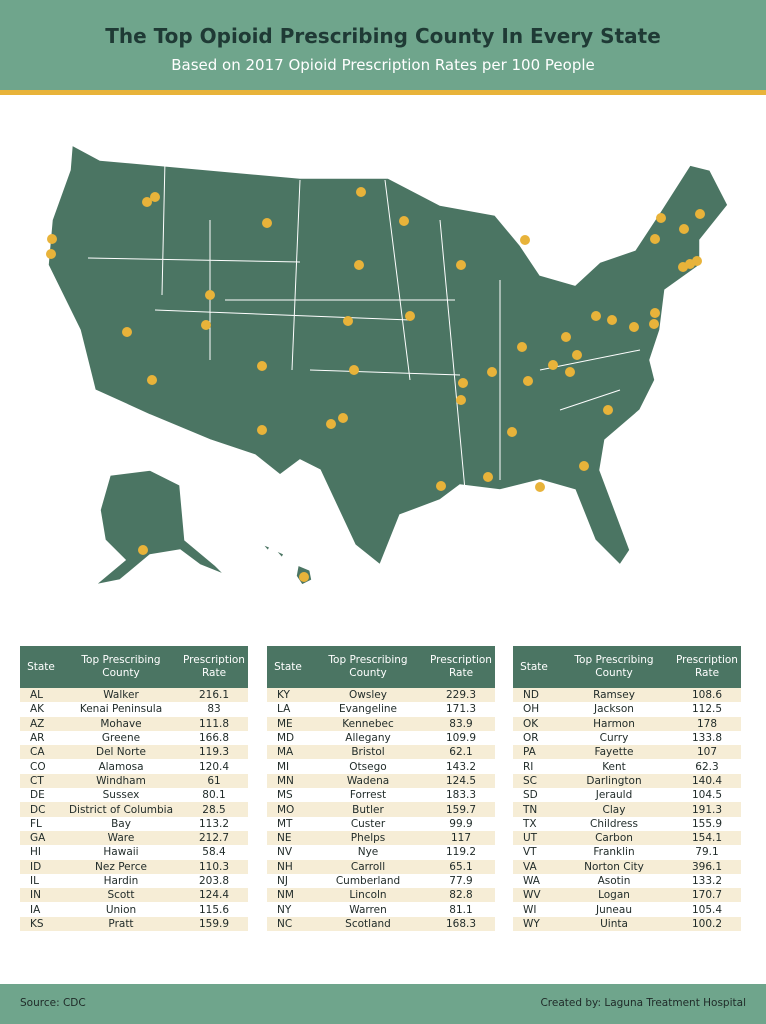  What do you see at coordinates (461, 766) in the screenshot?
I see `table-cell: 143.2` at bounding box center [461, 766].